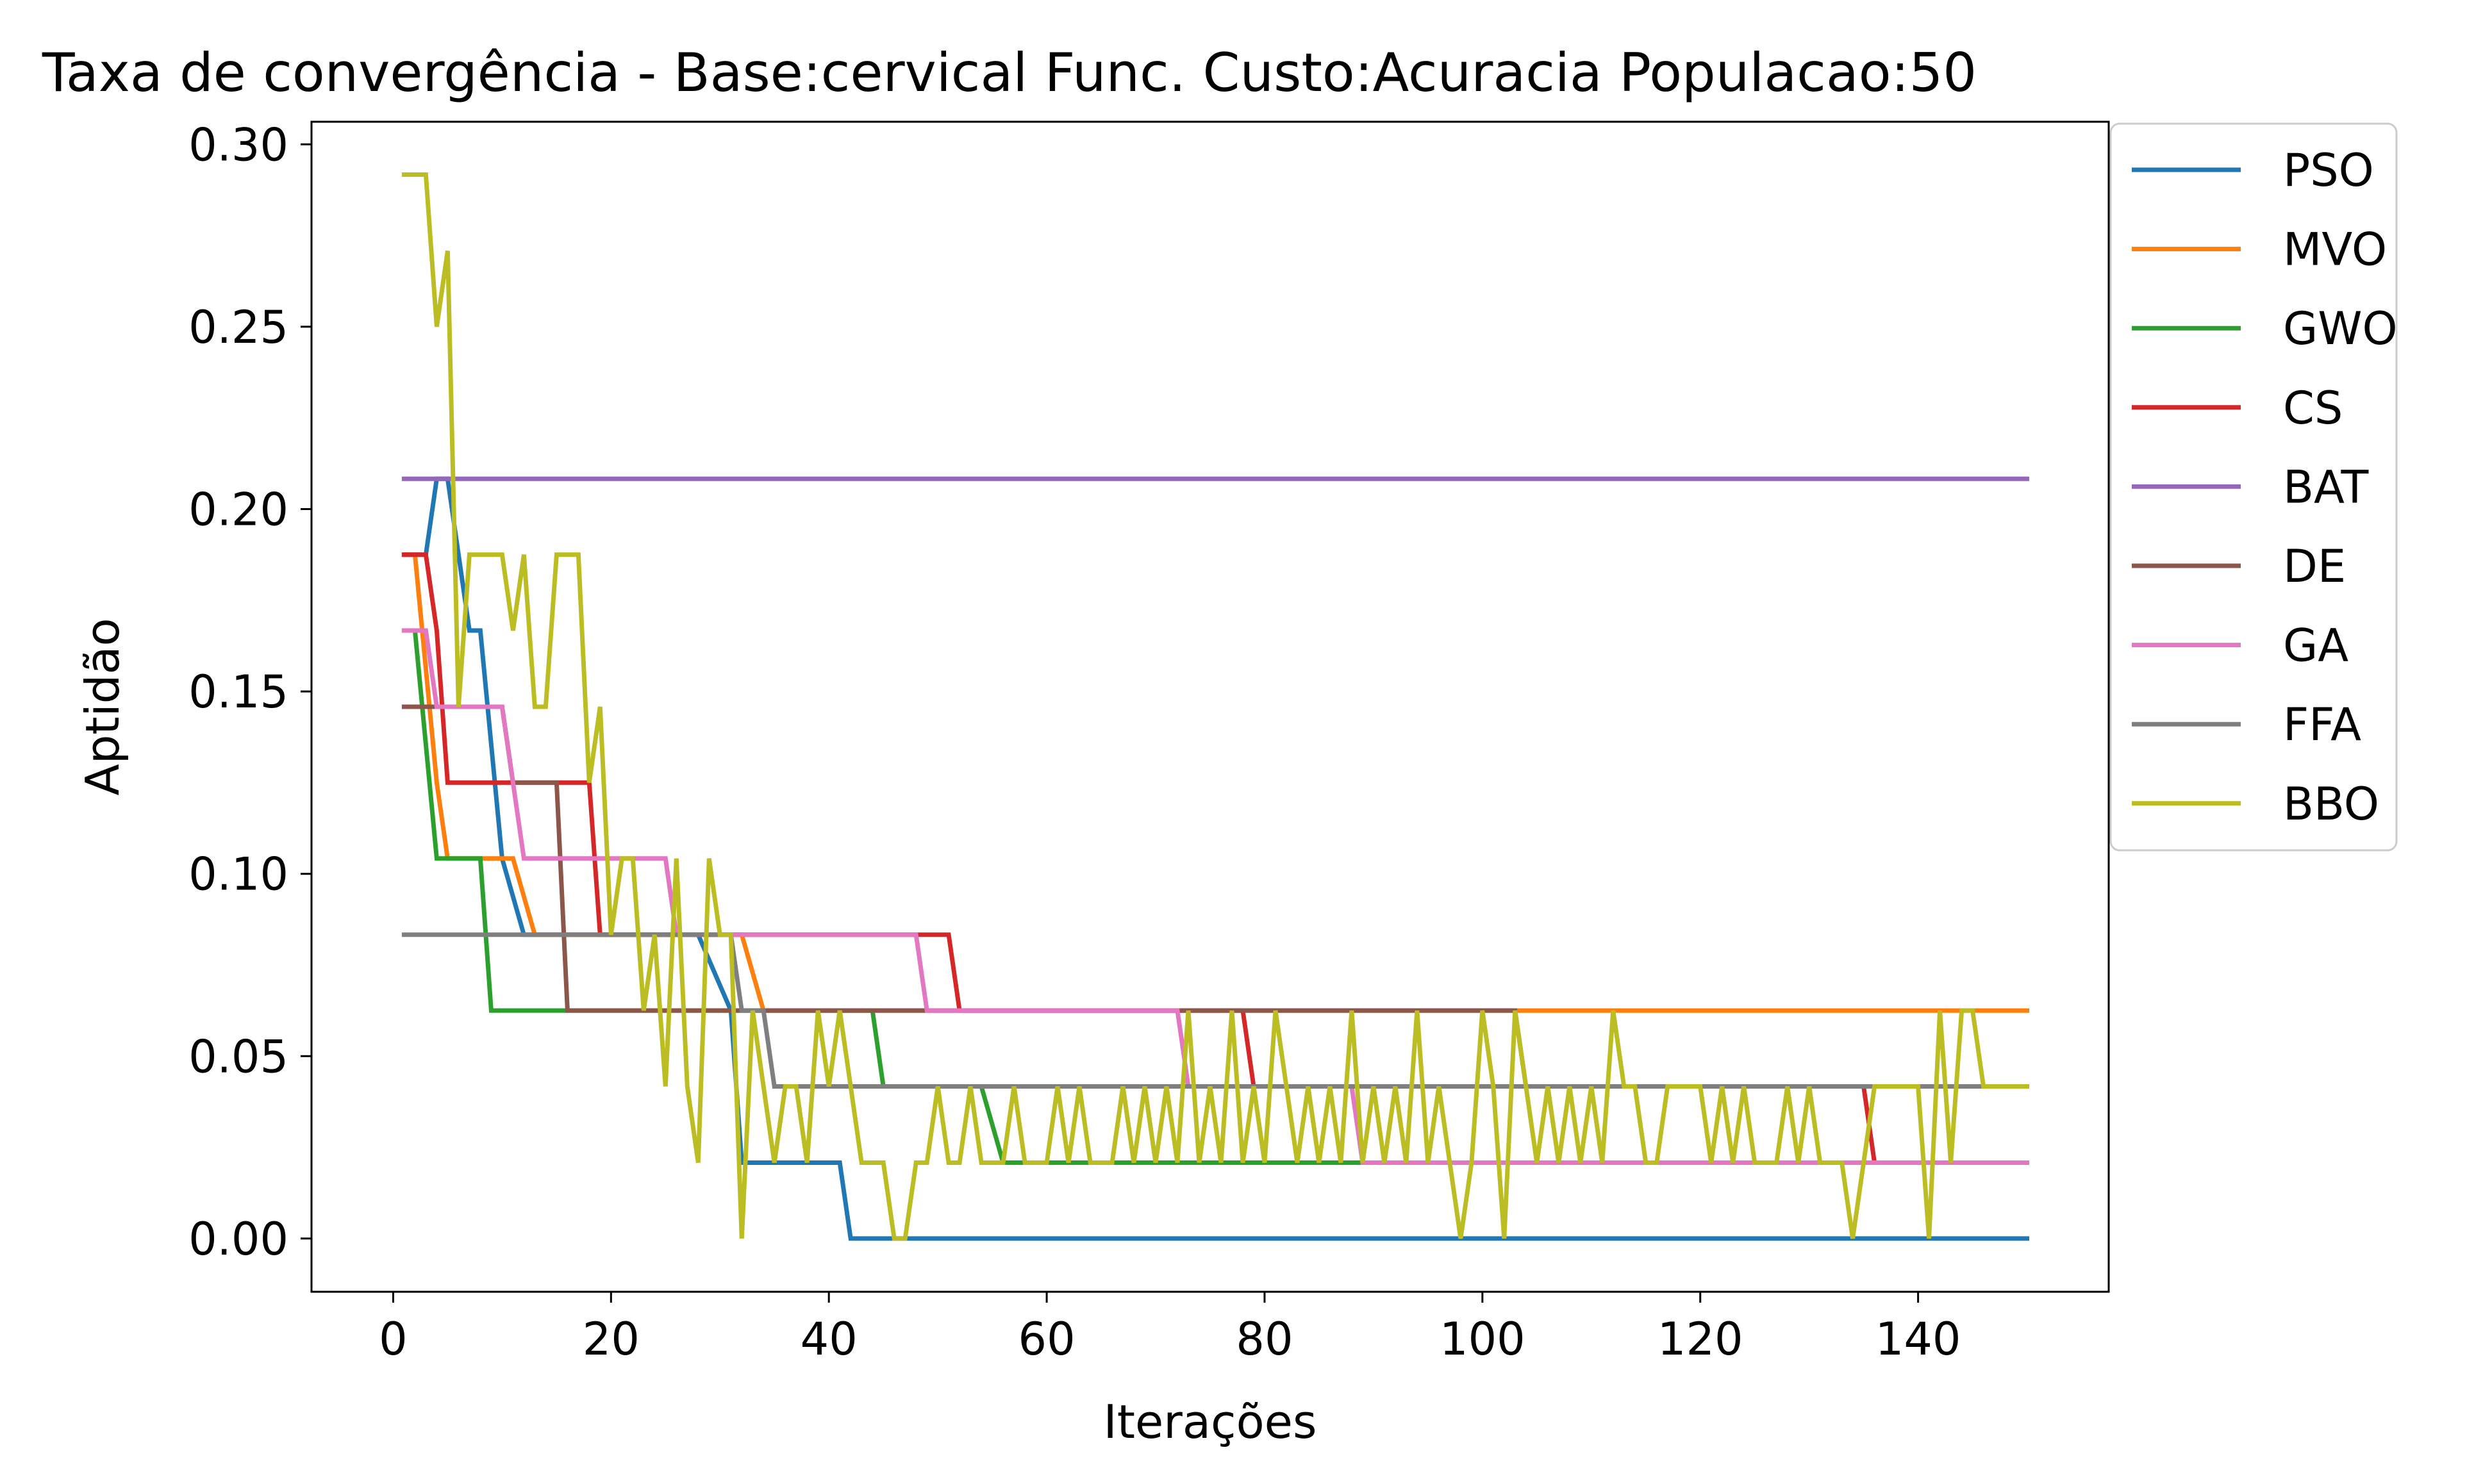 The height and width of the screenshot is (1484, 2467). Describe the element at coordinates (1918, 1339) in the screenshot. I see `x-tick-label: 140` at that location.